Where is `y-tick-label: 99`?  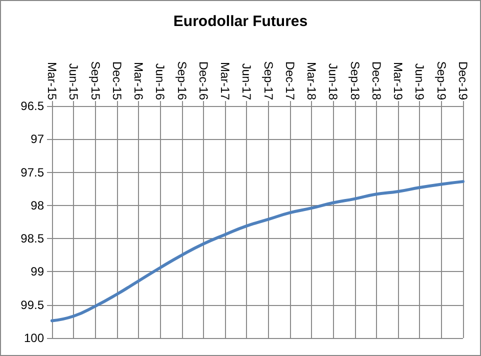 y-tick-label: 99 is located at coordinates (37, 271).